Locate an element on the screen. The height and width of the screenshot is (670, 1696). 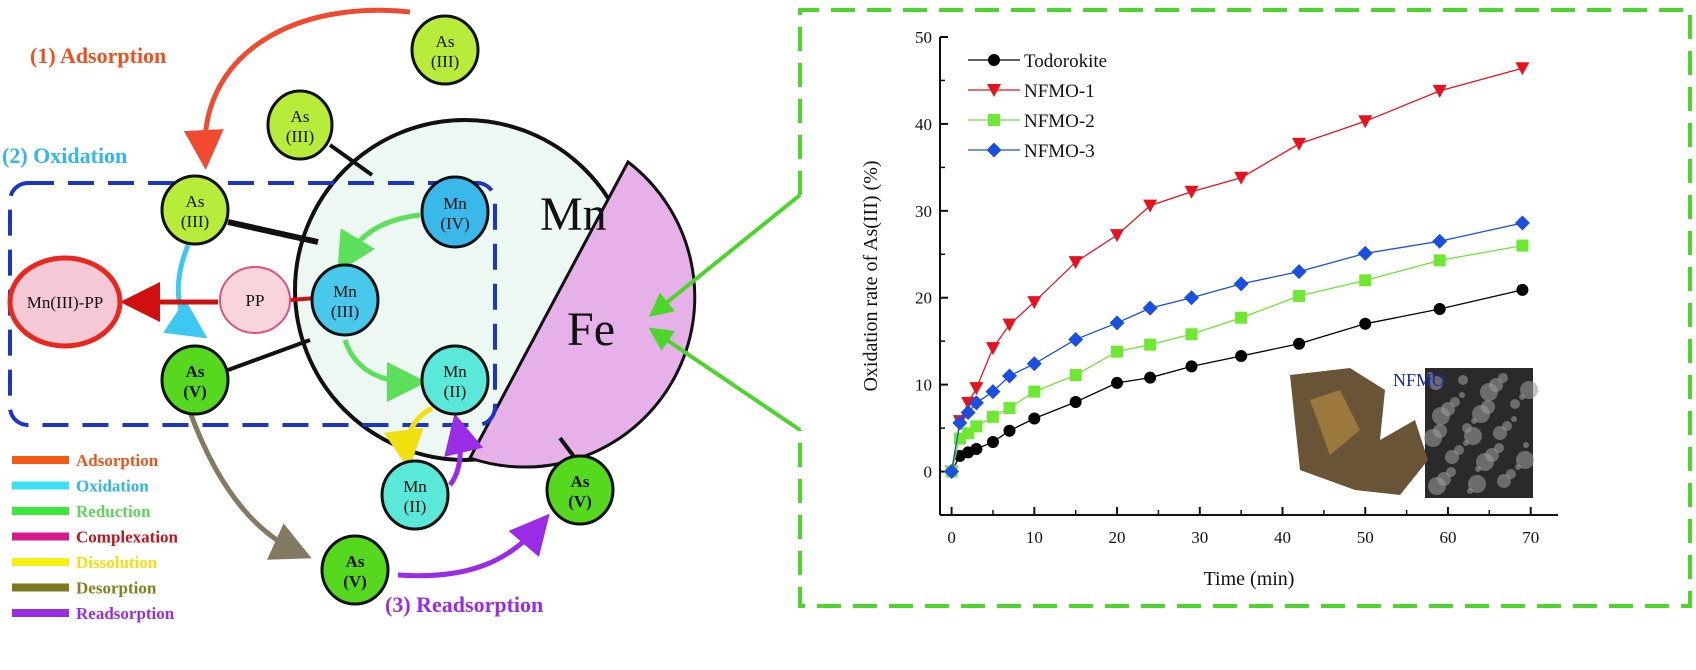
x-tick-label: 0 is located at coordinates (951, 537).